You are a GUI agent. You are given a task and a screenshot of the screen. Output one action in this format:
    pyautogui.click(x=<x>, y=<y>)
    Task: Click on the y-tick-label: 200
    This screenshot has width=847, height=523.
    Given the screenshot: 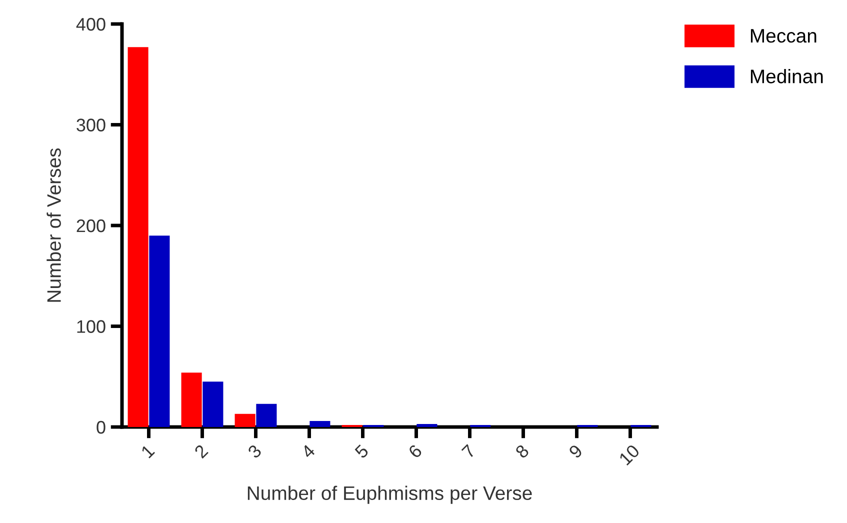 What is the action you would take?
    pyautogui.click(x=91, y=225)
    